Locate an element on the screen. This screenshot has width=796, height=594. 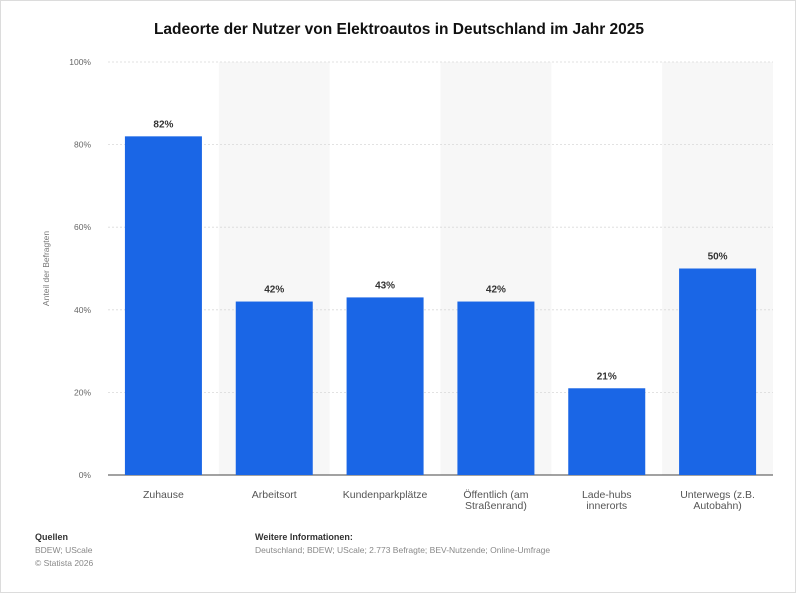
info-heading: Weitere Informationen: is located at coordinates (304, 537).